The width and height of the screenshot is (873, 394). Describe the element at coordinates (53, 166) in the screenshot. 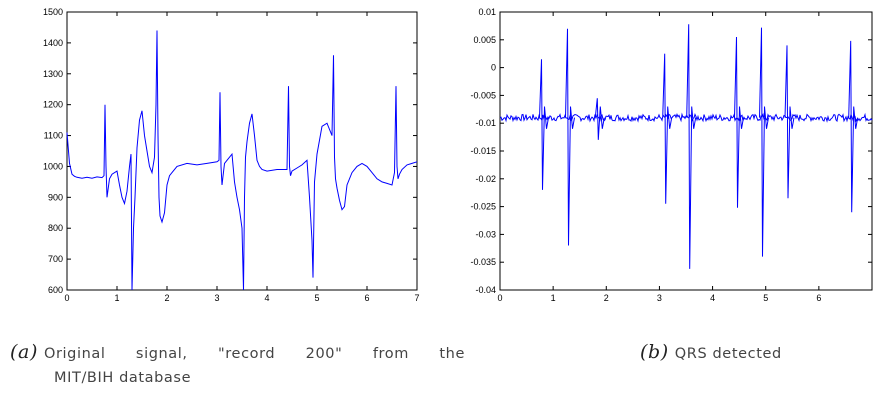

I see `y-tick-label: 1000` at that location.